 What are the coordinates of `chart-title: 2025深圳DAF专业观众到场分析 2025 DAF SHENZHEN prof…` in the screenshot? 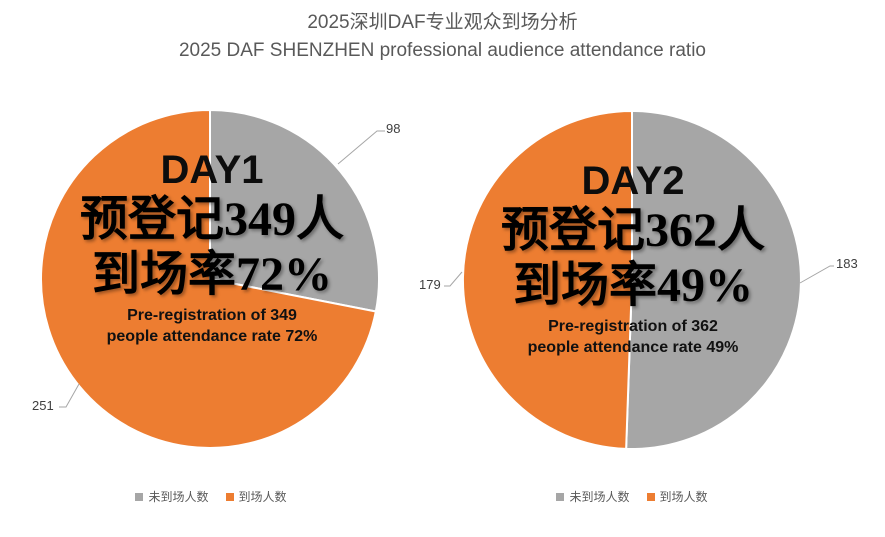 It's located at (442, 37).